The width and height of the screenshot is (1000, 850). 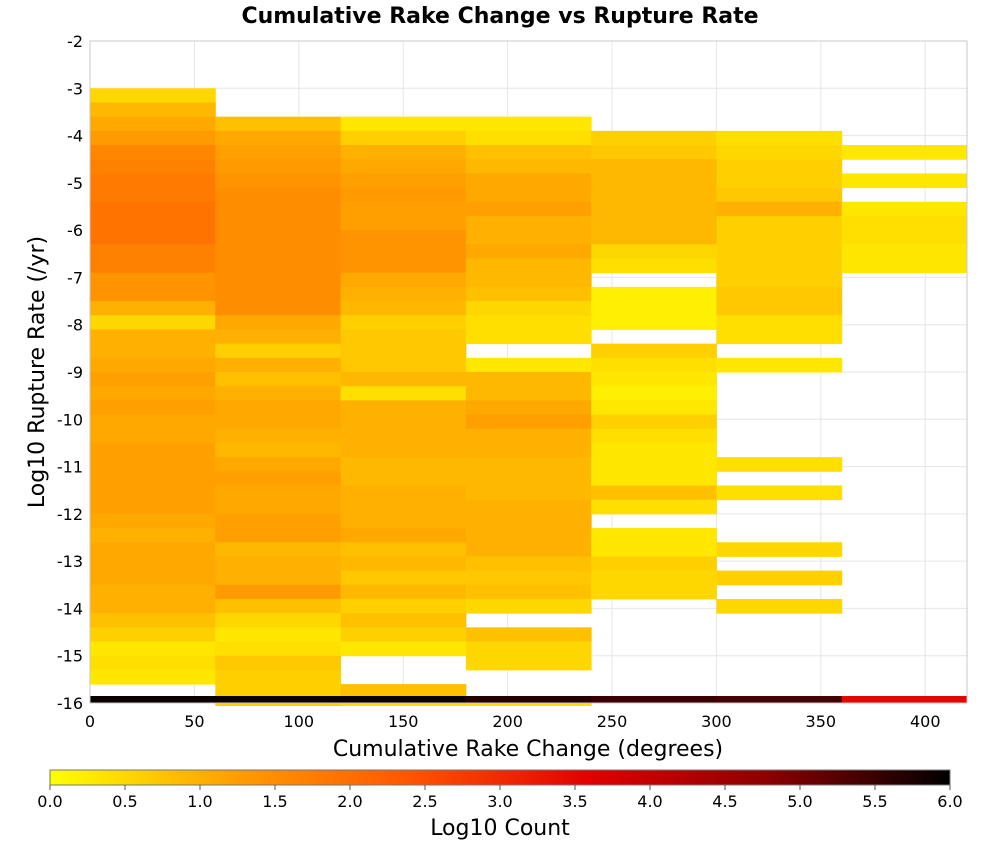 What do you see at coordinates (874, 801) in the screenshot?
I see `colorbar-tick-label: 5.5` at bounding box center [874, 801].